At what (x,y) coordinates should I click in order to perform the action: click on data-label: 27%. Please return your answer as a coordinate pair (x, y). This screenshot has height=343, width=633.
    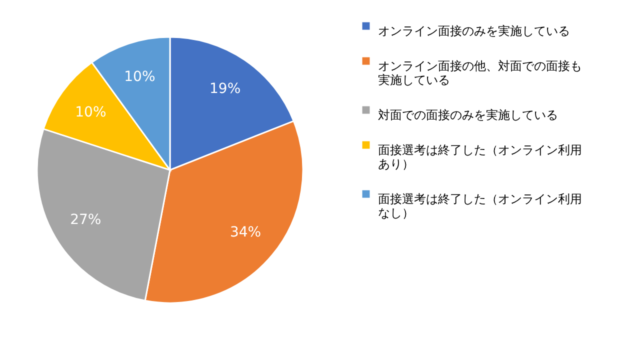
    Looking at the image, I should click on (86, 220).